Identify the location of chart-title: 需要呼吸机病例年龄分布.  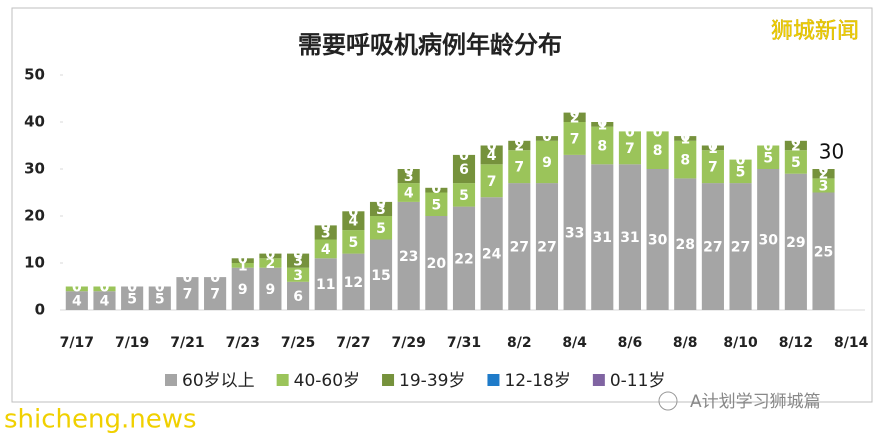
(430, 45).